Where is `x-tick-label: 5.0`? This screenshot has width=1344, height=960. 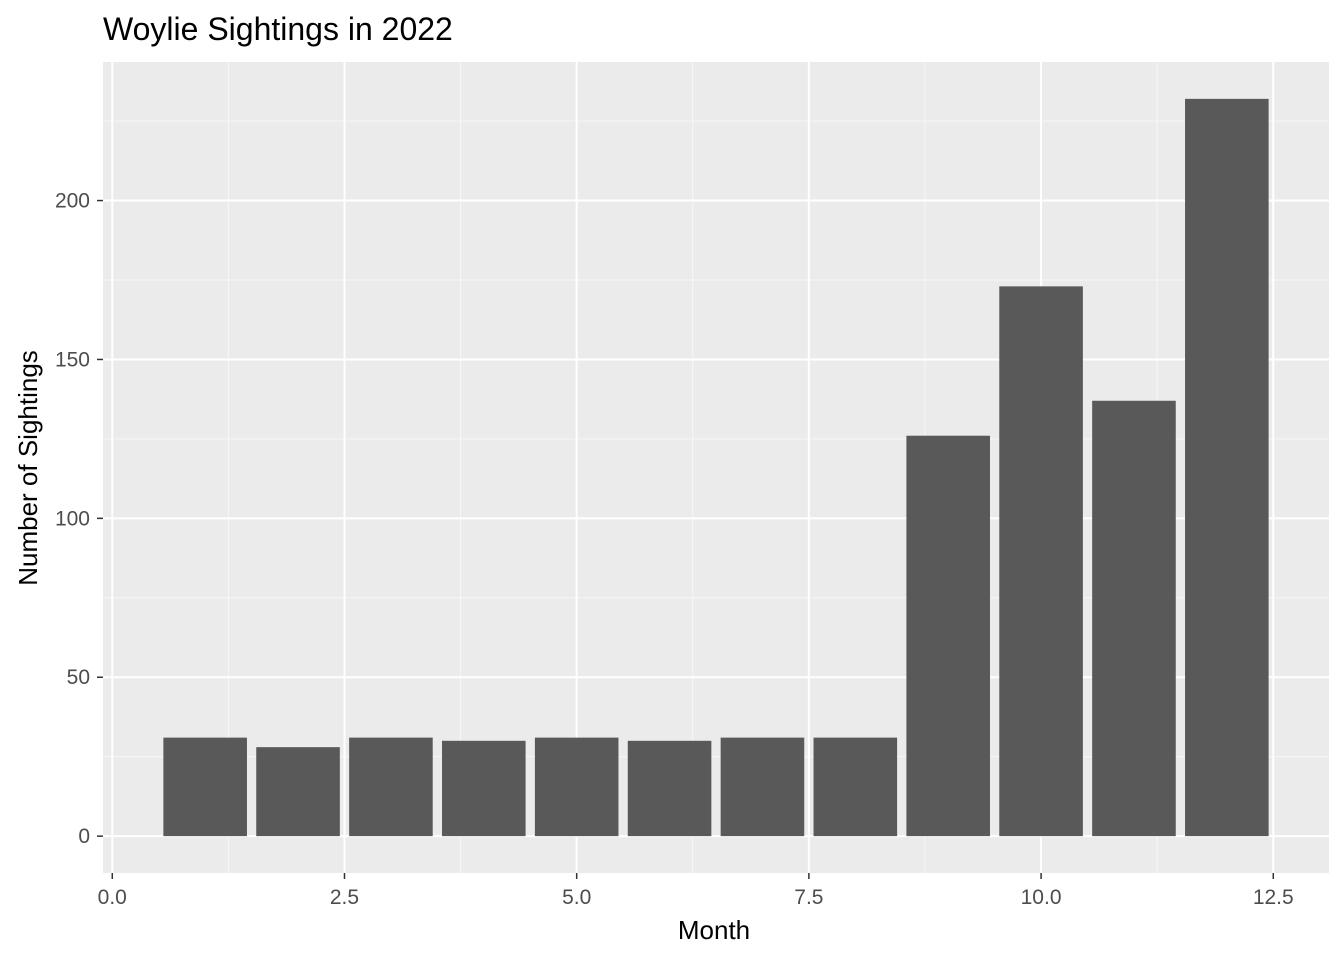 x-tick-label: 5.0 is located at coordinates (576, 897).